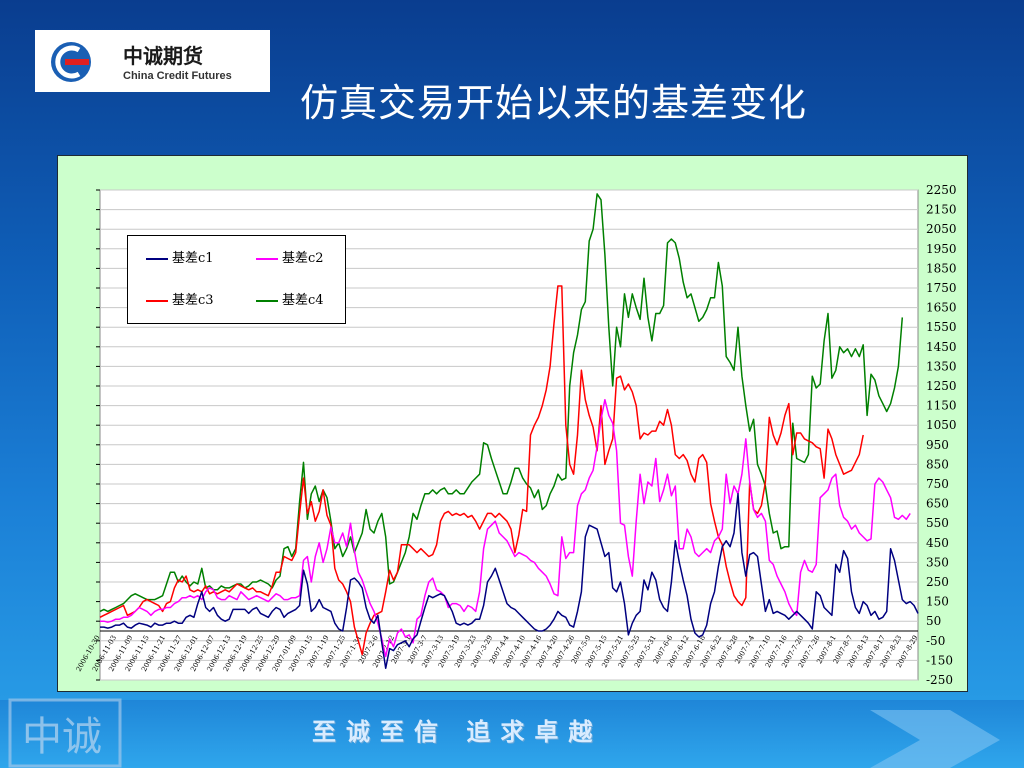 Image resolution: width=1024 pixels, height=768 pixels. I want to click on legend-item-c4: 基差c4, so click(290, 301).